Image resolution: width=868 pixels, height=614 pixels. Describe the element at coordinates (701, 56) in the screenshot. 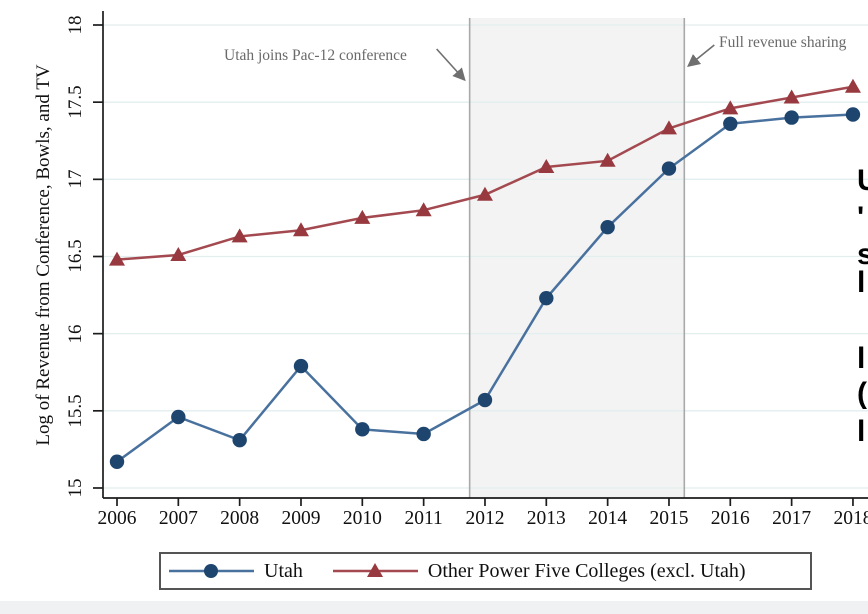

I see `revenue-sharing-arrow-icon` at that location.